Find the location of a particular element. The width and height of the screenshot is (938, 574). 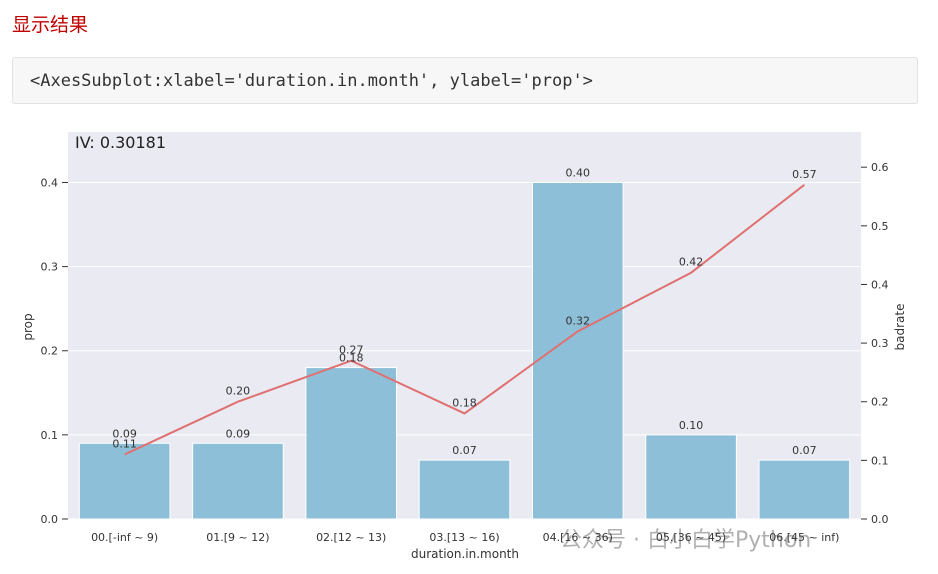

x-tick-label: 02.[12 ~ 13) is located at coordinates (351, 537).